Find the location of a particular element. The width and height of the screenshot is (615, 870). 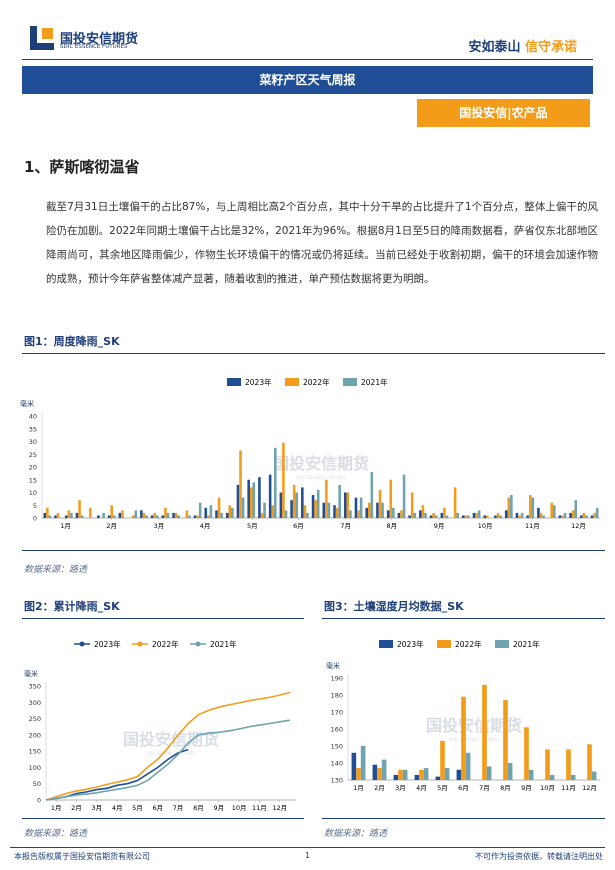

logo-icon is located at coordinates (42, 38).